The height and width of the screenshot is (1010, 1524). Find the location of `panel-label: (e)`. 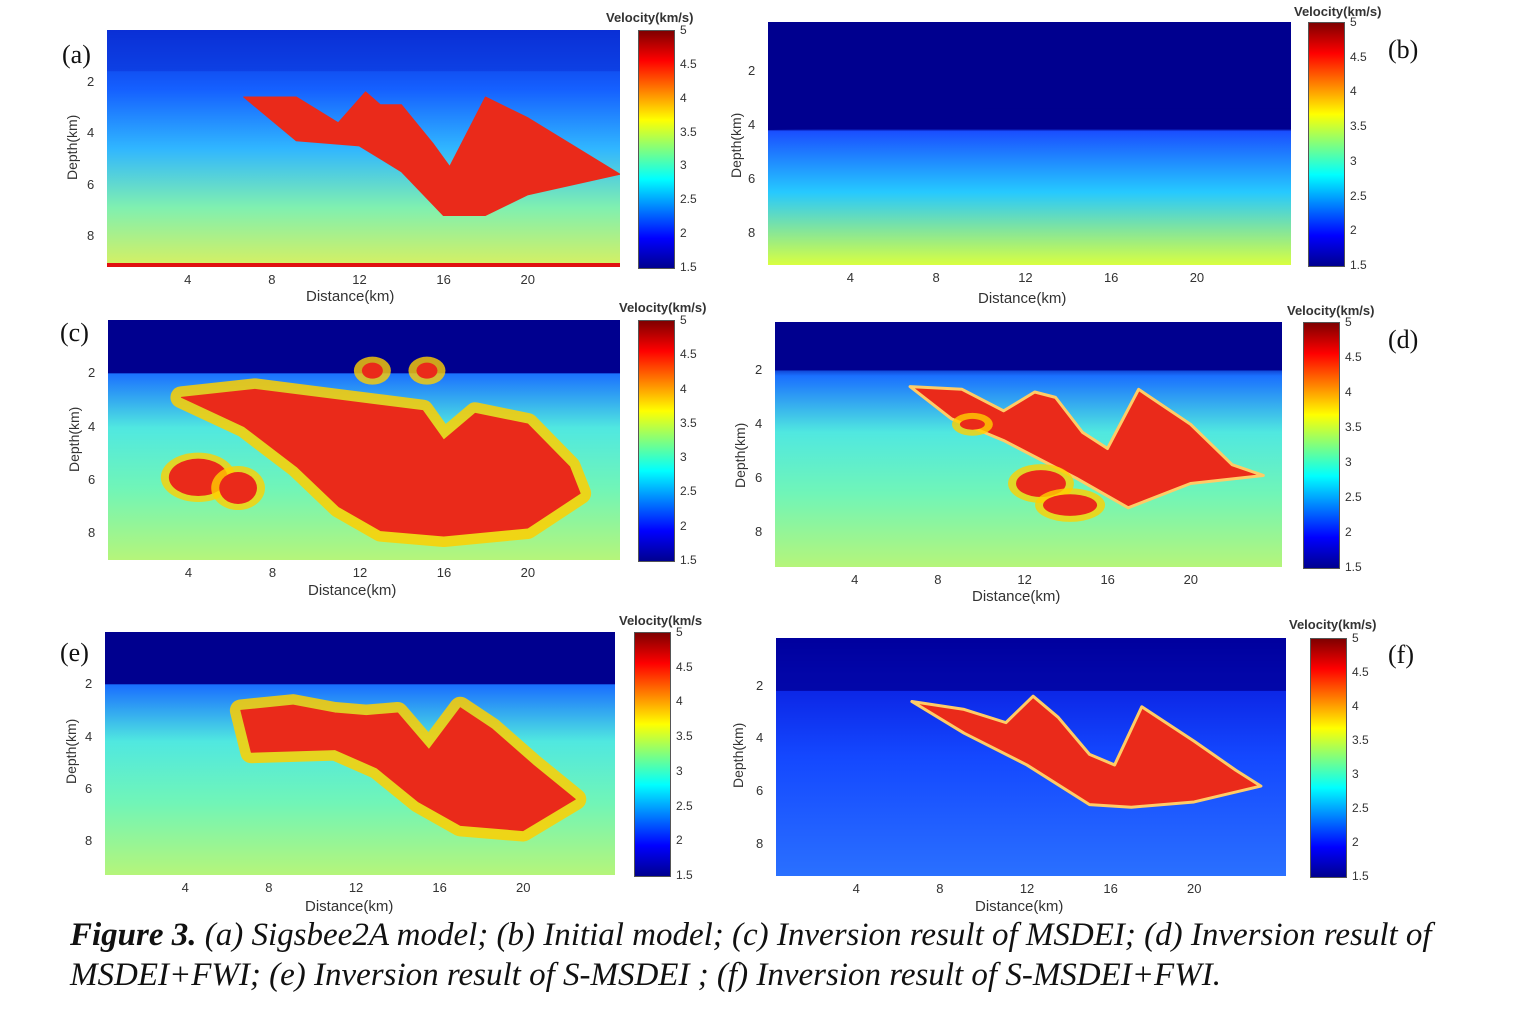

panel-label: (e) is located at coordinates (74, 652).